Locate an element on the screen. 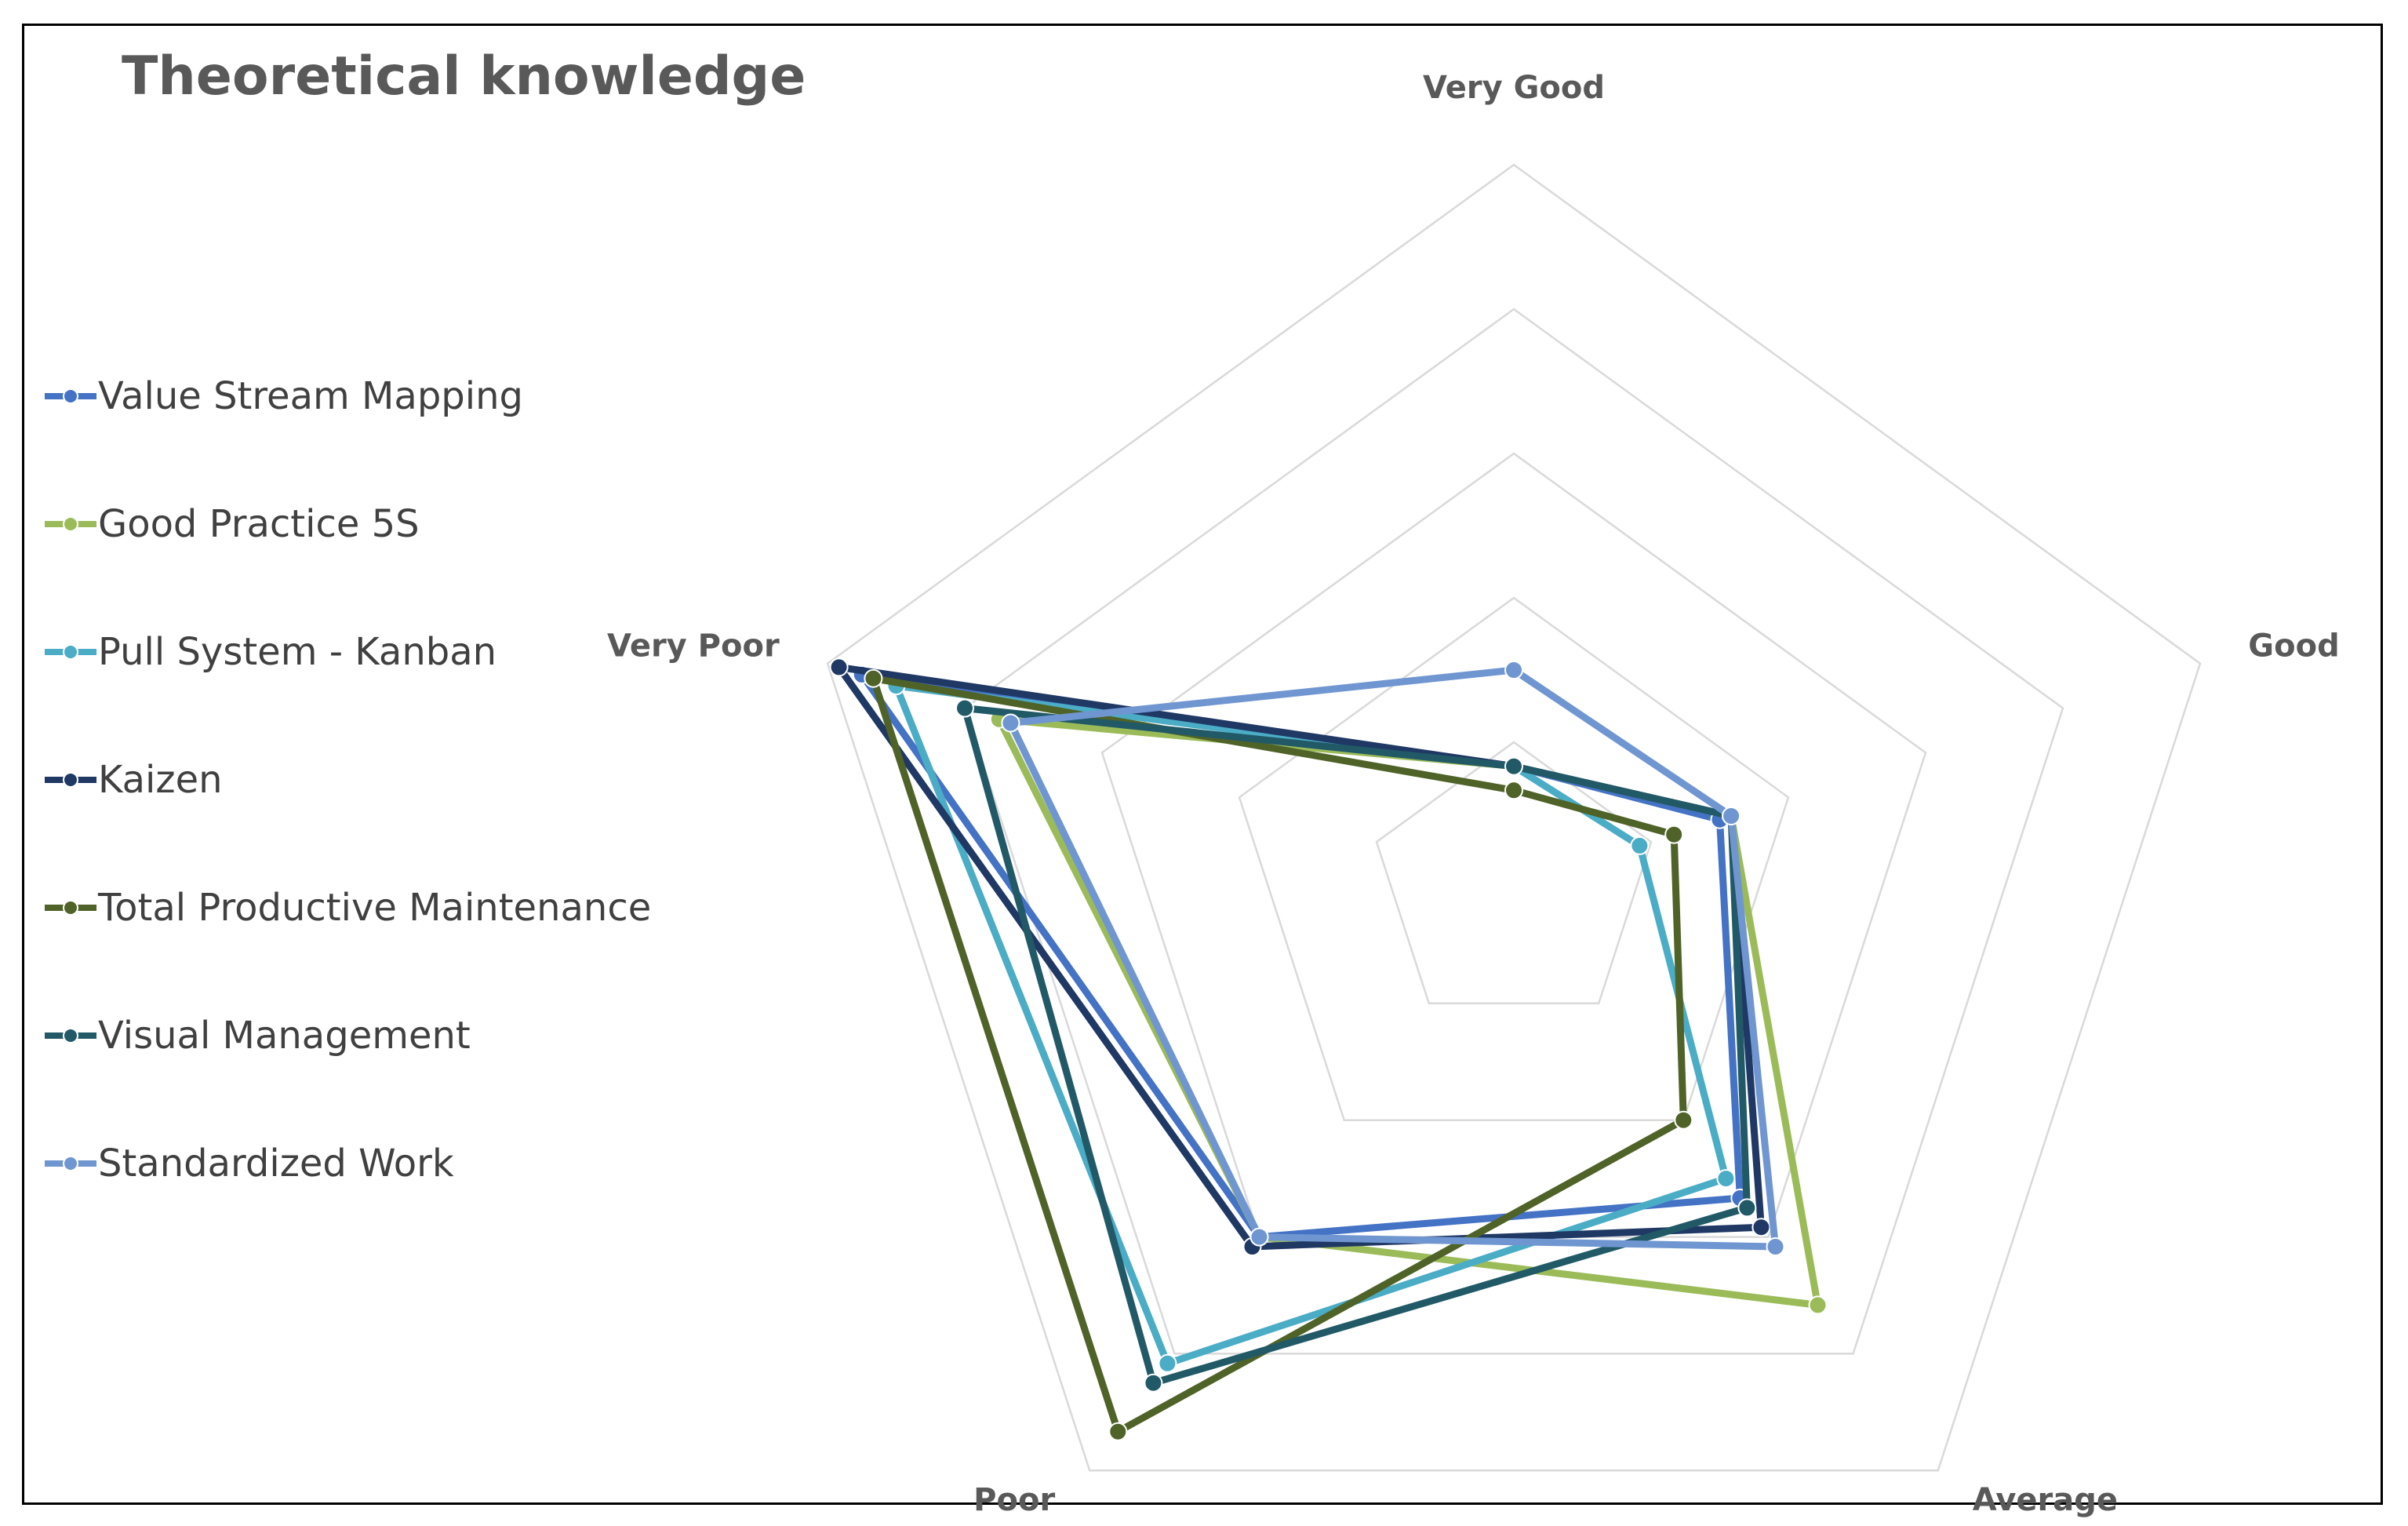 Image resolution: width=2408 pixels, height=1526 pixels. legend-swatch-pull-system-kanban is located at coordinates (71, 652).